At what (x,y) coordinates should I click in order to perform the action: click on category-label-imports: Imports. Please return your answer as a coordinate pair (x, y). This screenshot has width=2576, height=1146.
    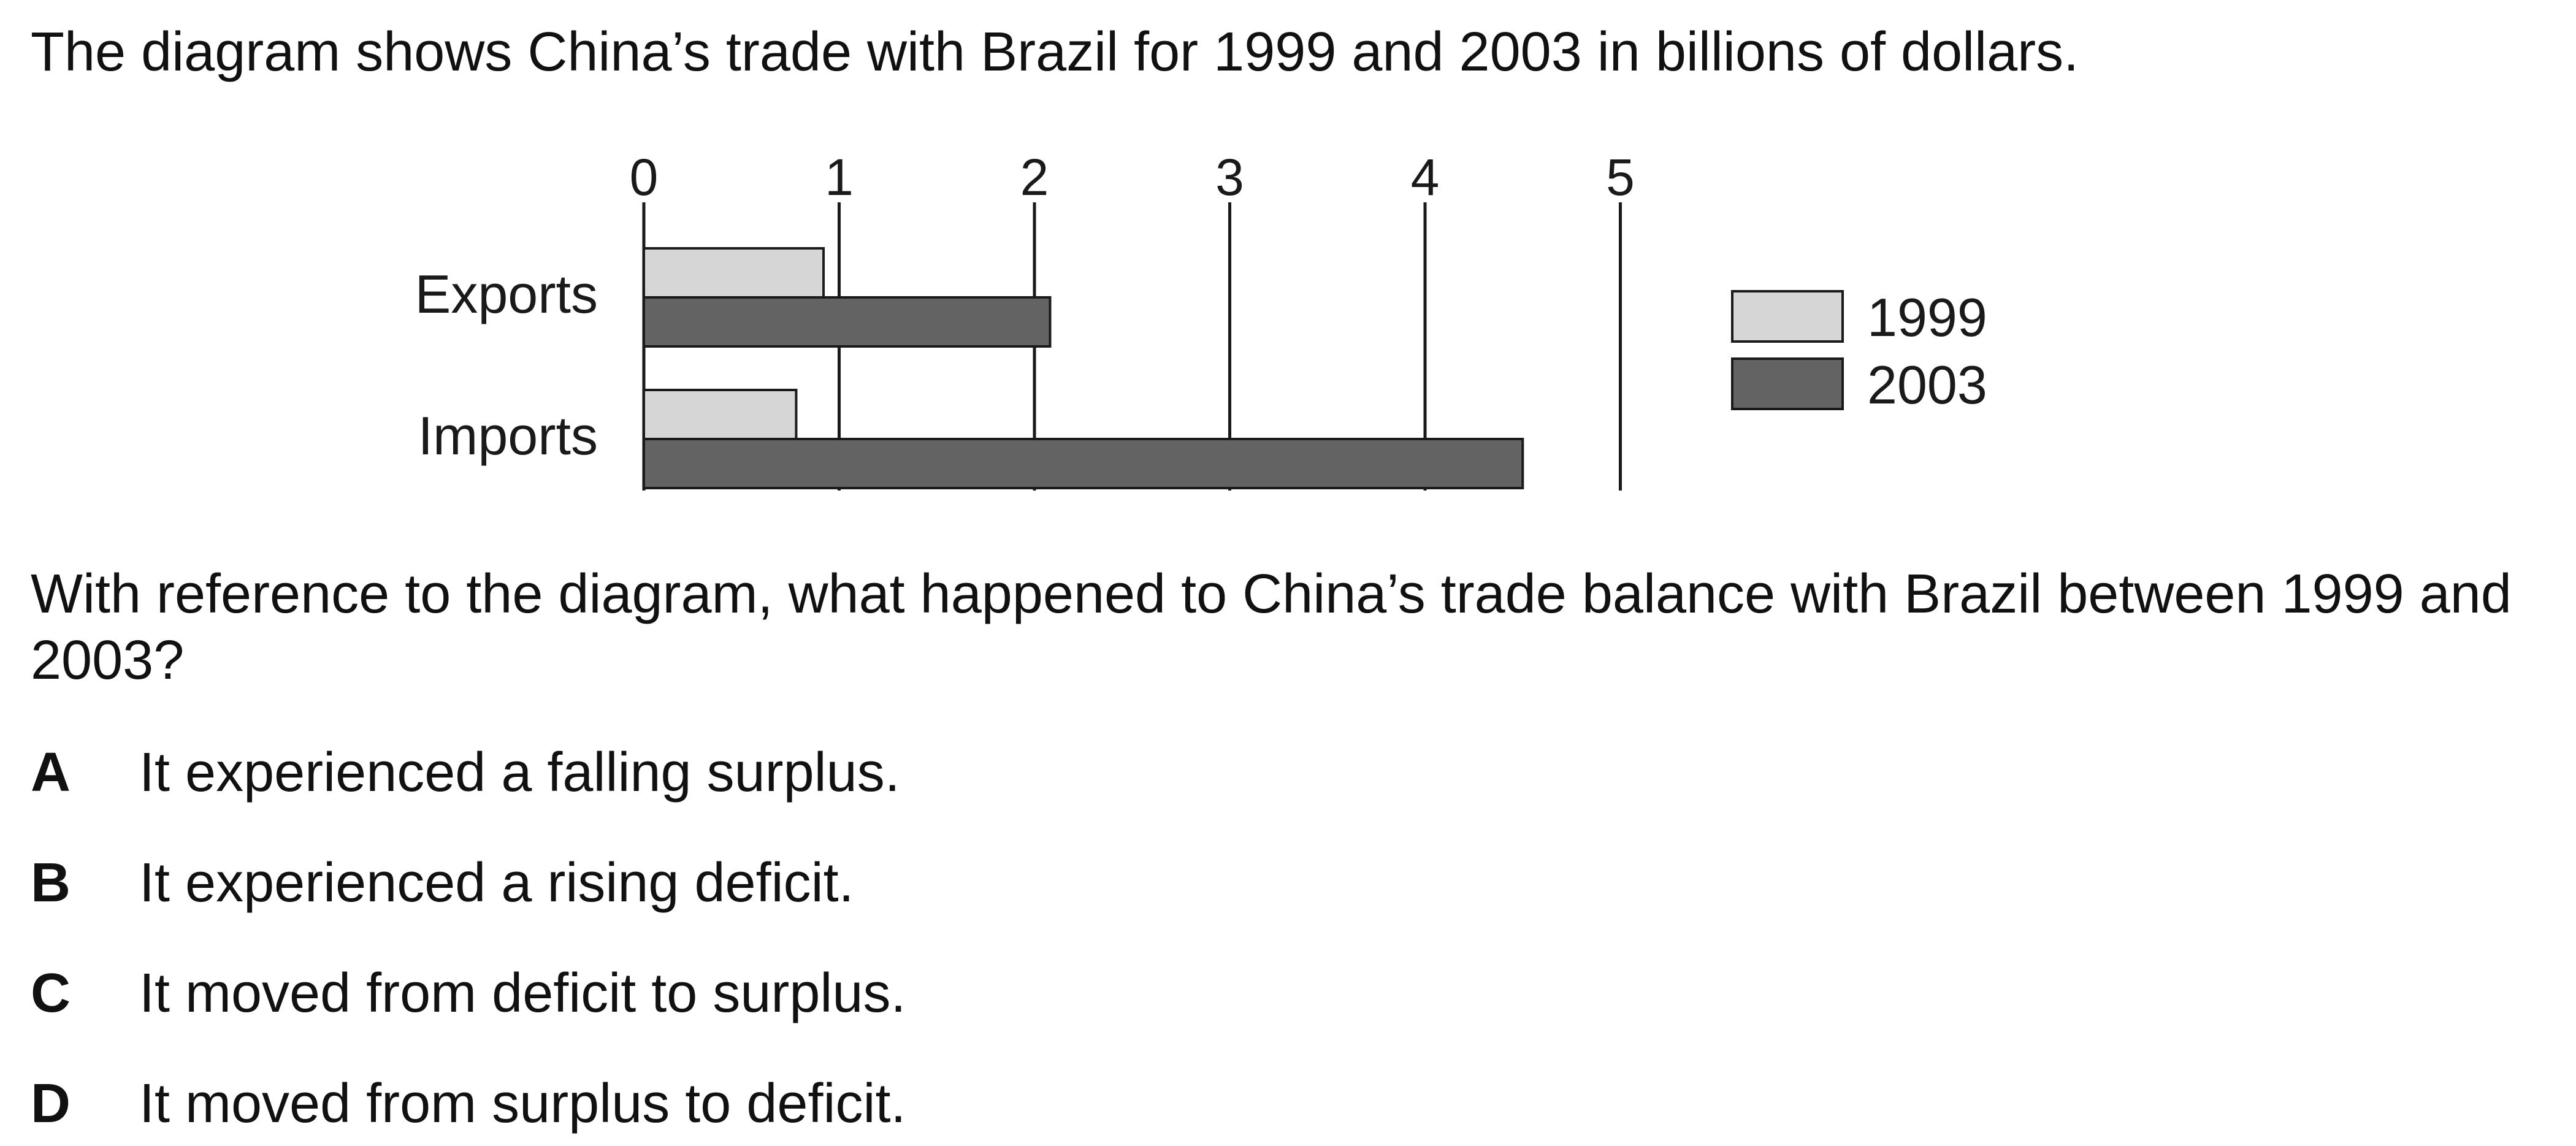
    Looking at the image, I should click on (508, 435).